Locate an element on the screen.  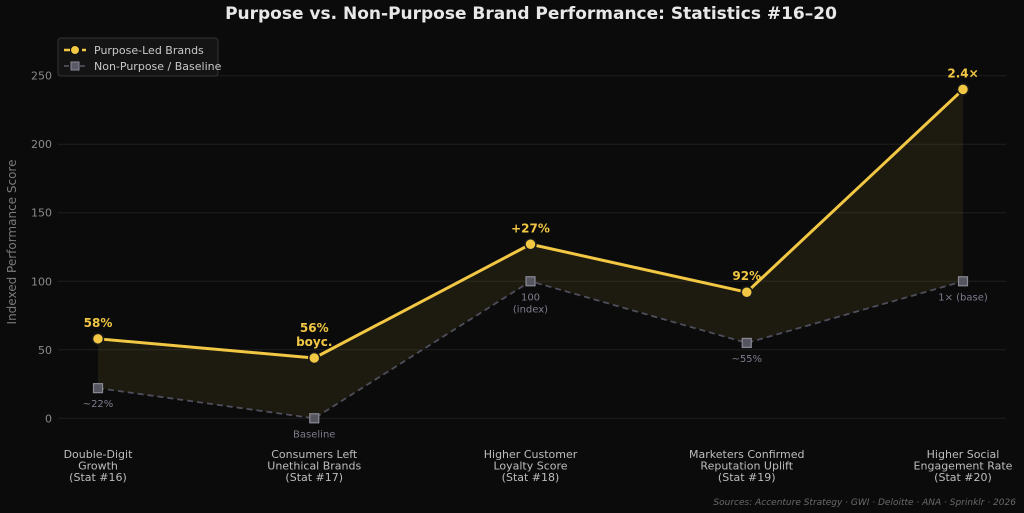
legend-purpose-marker is located at coordinates (75, 50).